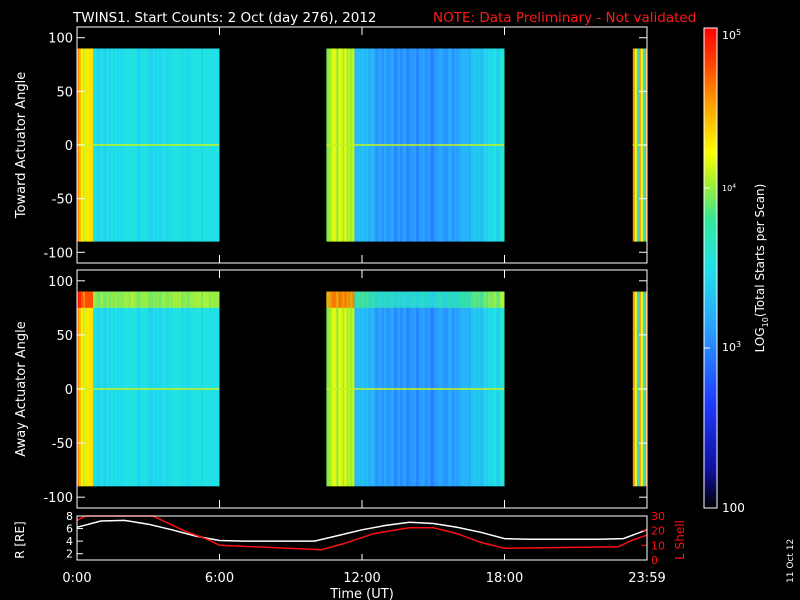 The image size is (800, 600). What do you see at coordinates (21, 388) in the screenshot?
I see `away-panel-ylabel: Away Actuator Angle` at bounding box center [21, 388].